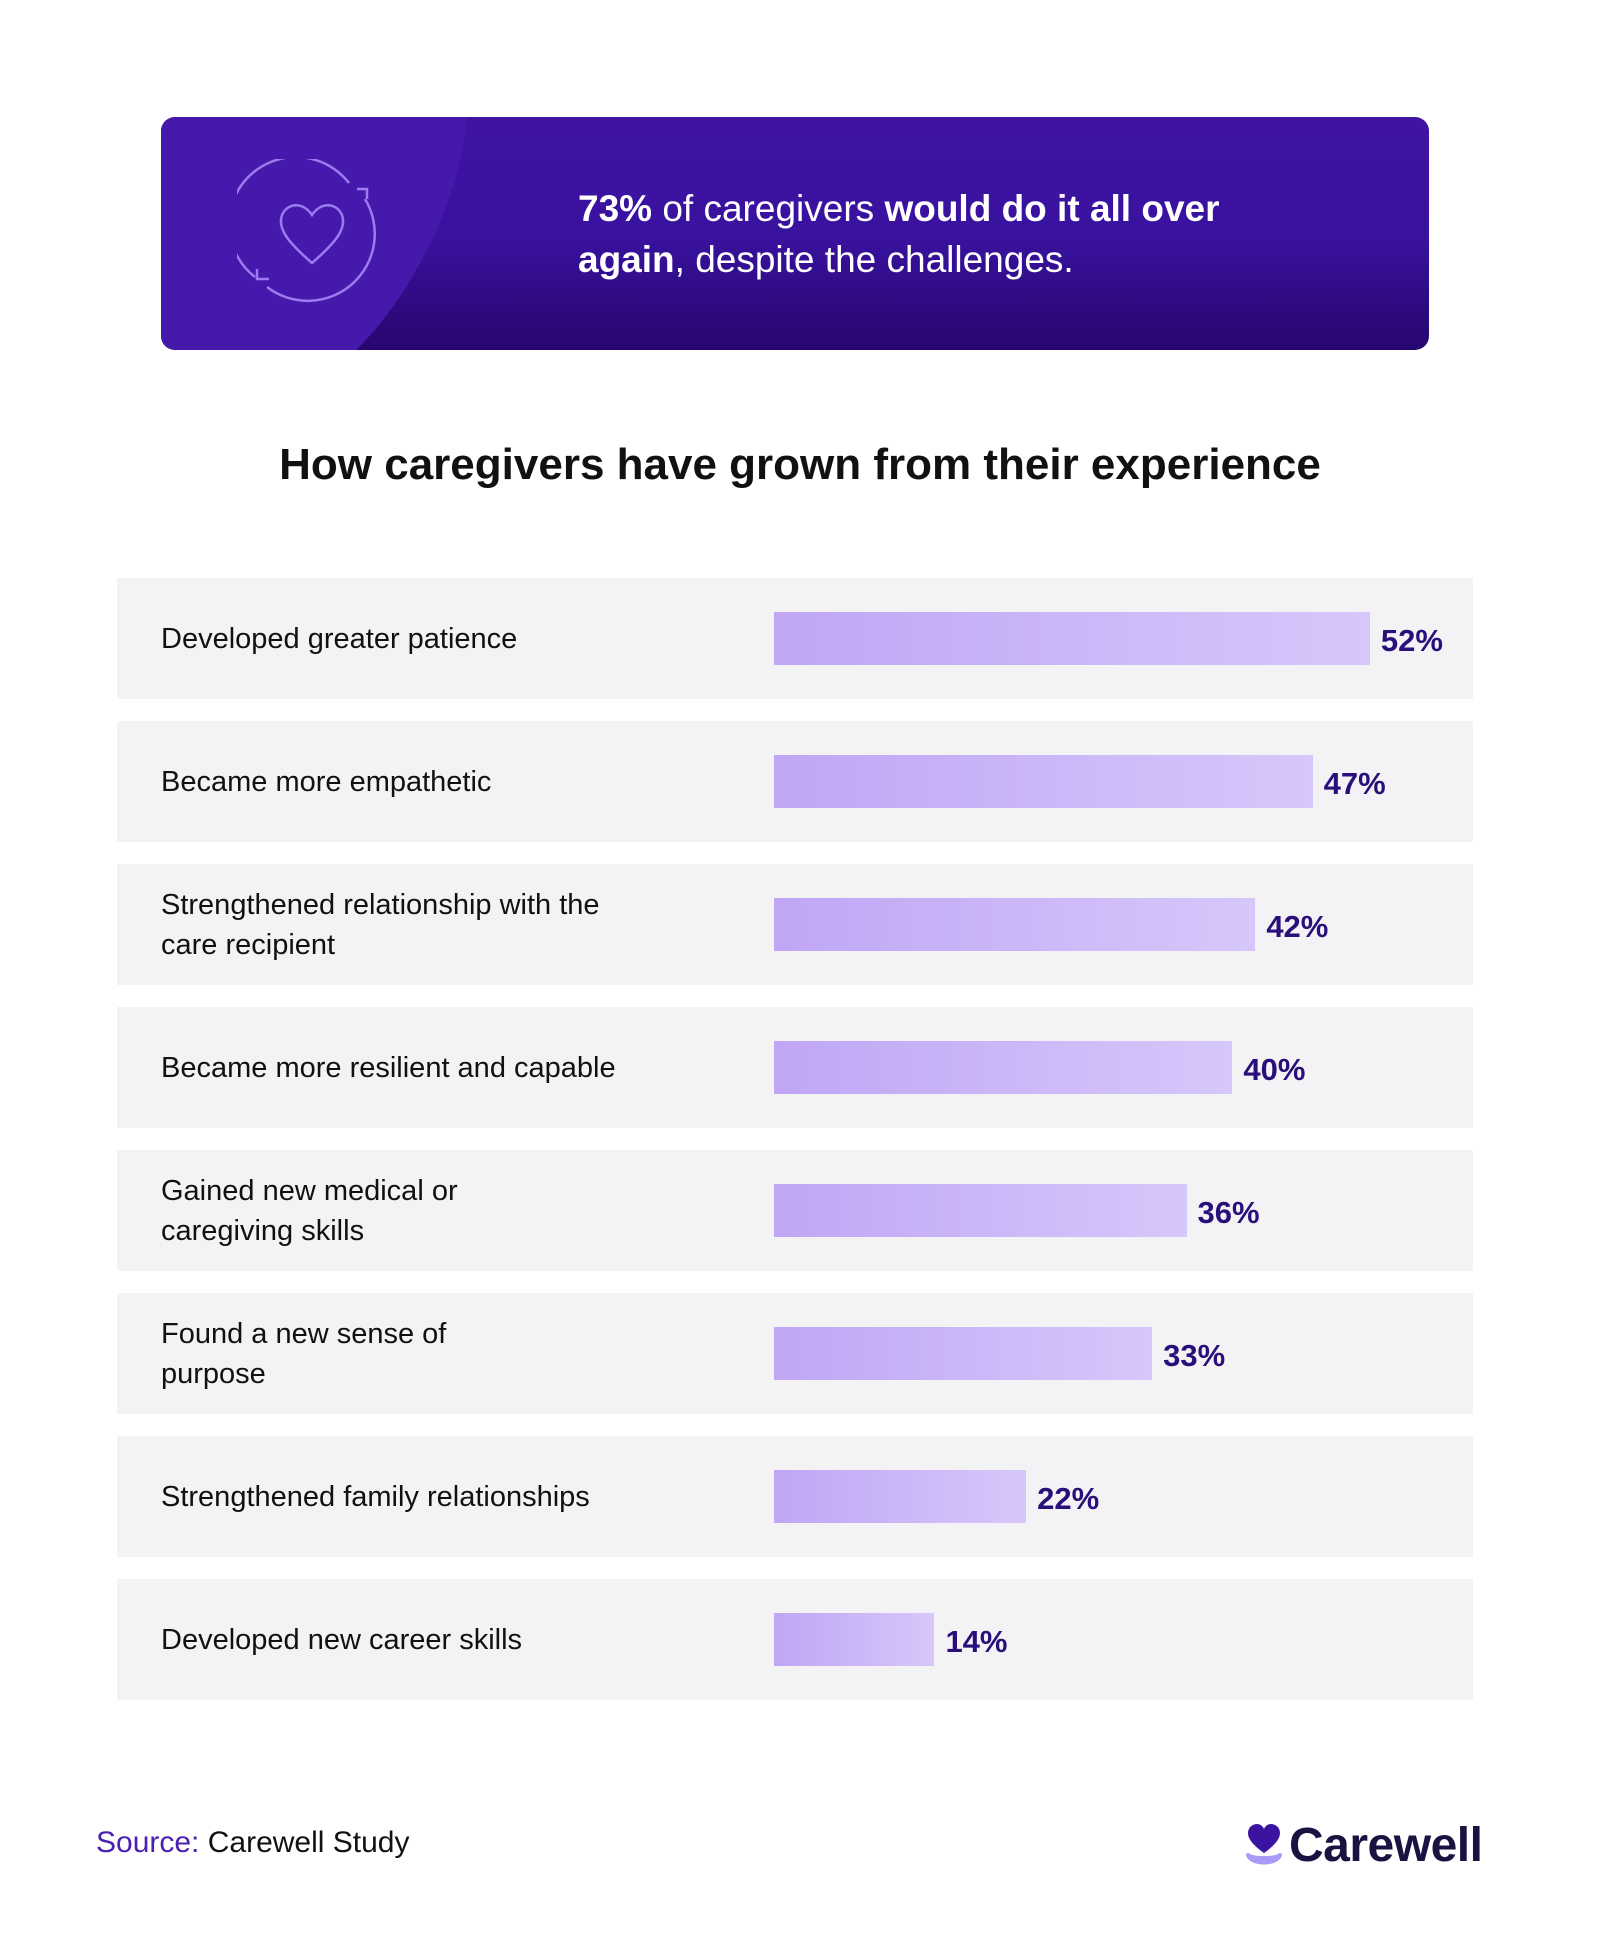  Describe the element at coordinates (1228, 1212) in the screenshot. I see `value-label: 36%` at that location.